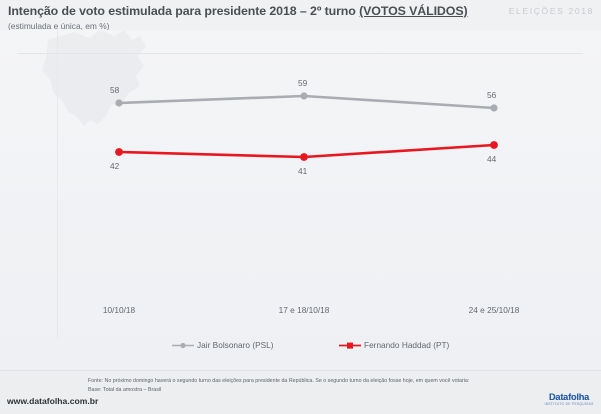  Describe the element at coordinates (569, 397) in the screenshot. I see `datafolha-logo-text: Datafolha` at that location.